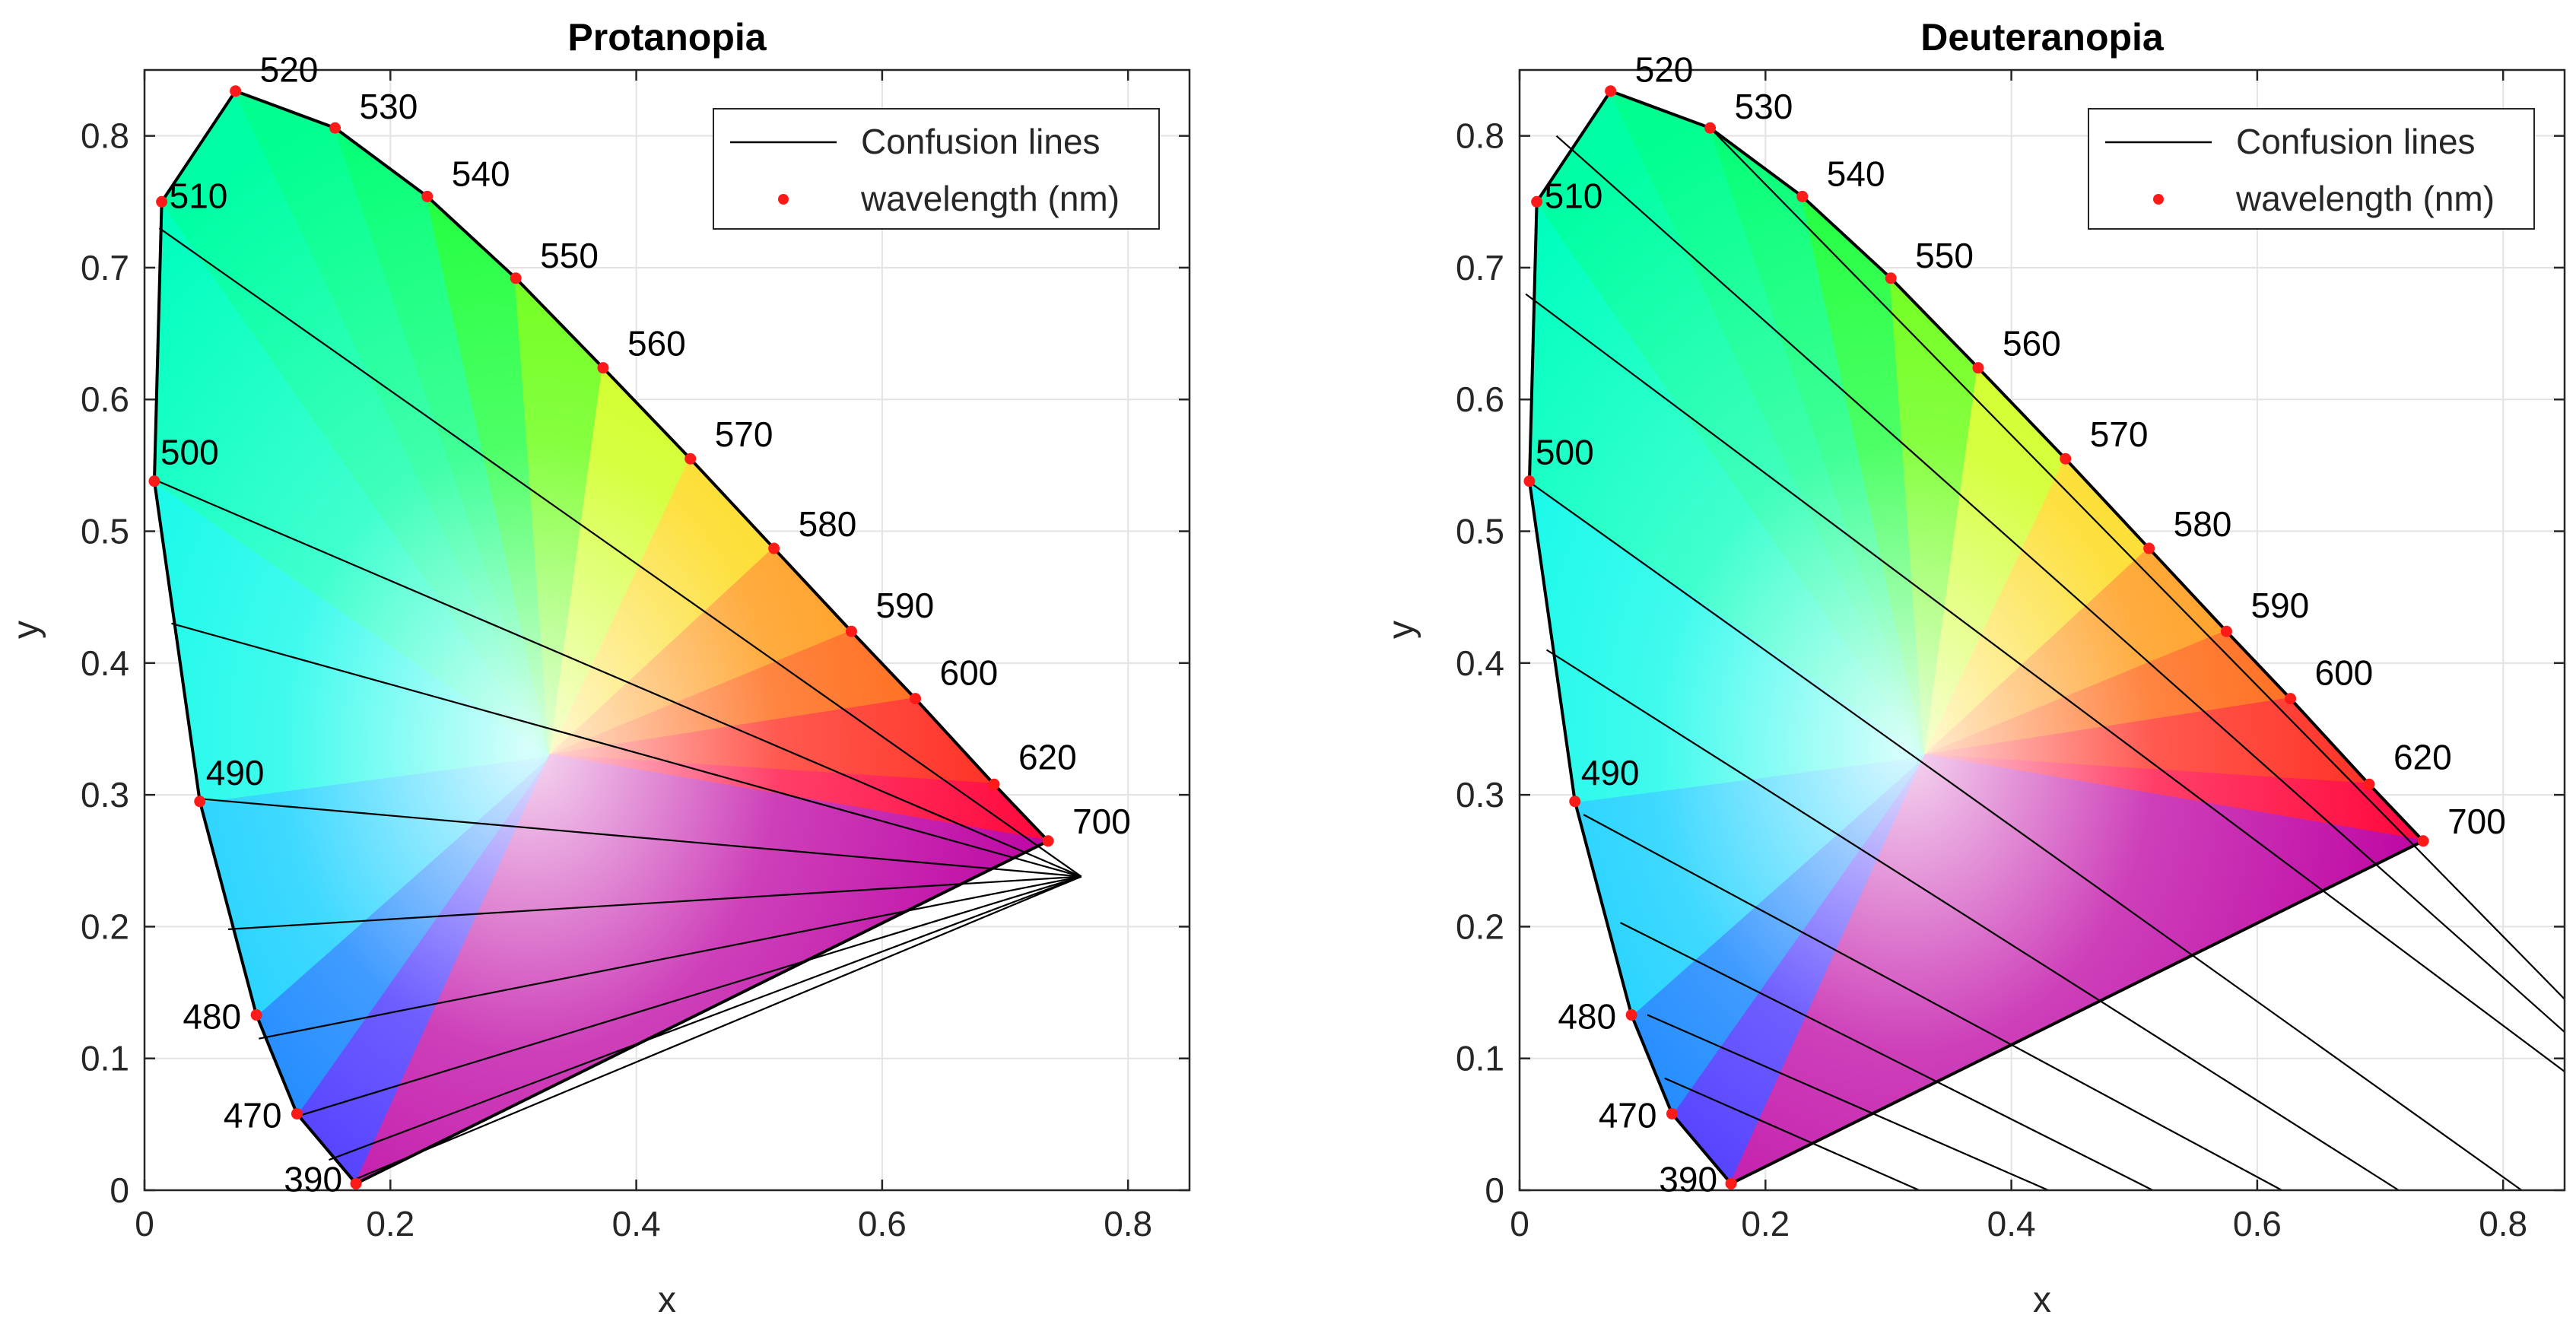  What do you see at coordinates (2043, 37) in the screenshot?
I see `chart-title: Deuteranopia` at bounding box center [2043, 37].